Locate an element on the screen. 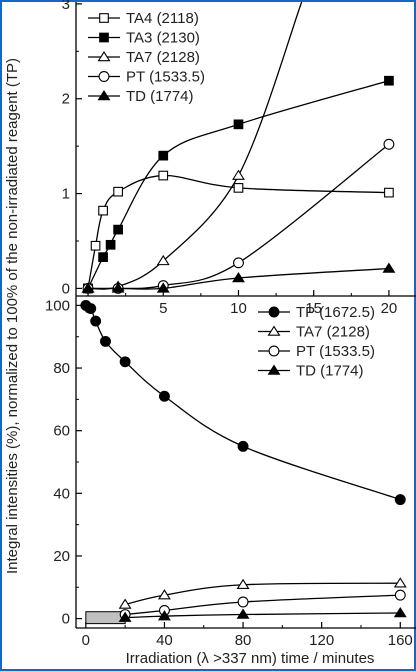 The height and width of the screenshot is (671, 416). legend-label: TP (1672.5) is located at coordinates (335, 312).